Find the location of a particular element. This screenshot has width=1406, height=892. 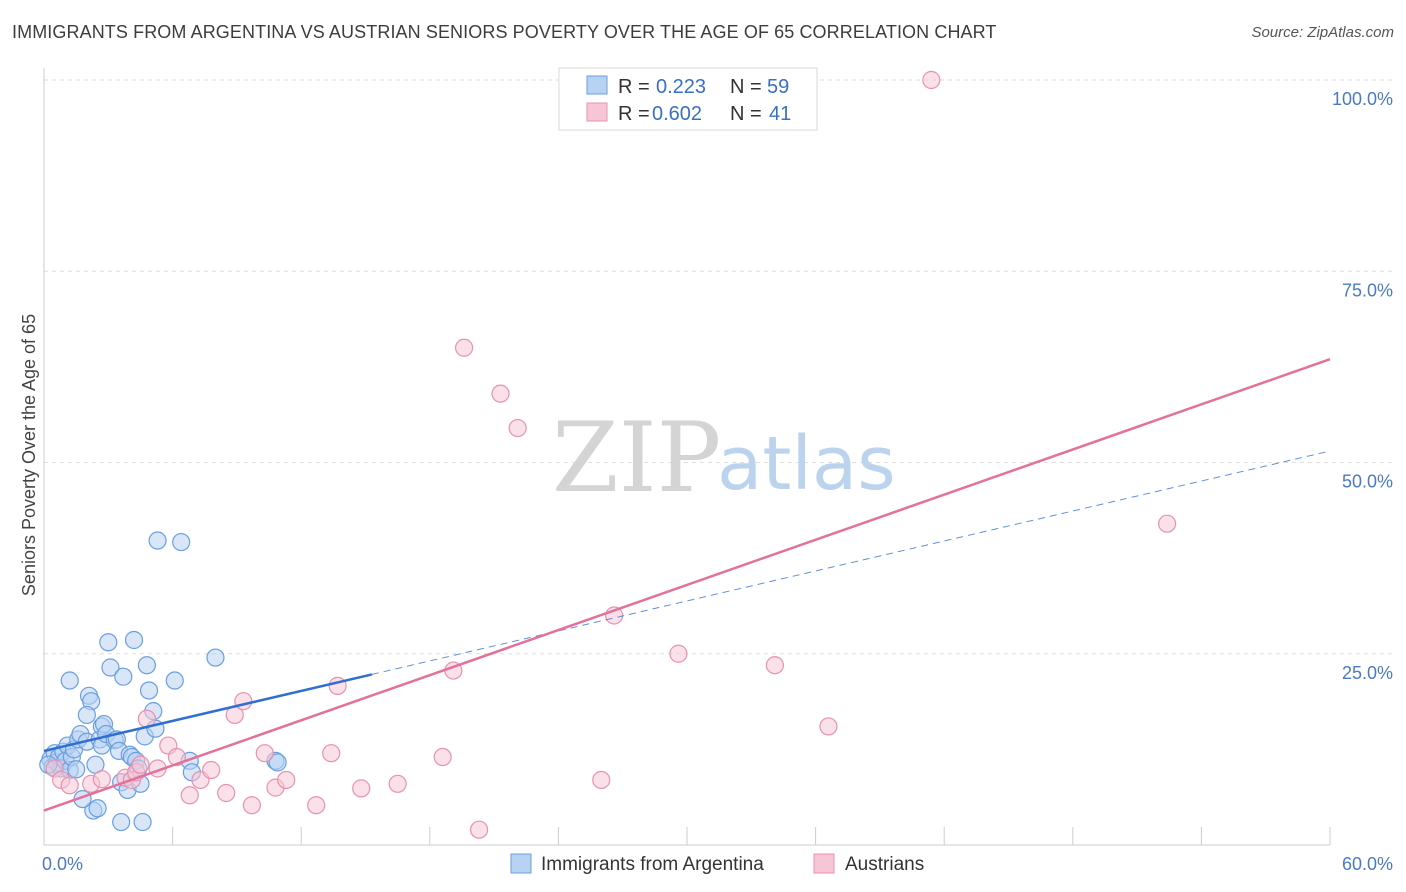

legend-n-value-austrians: 41 is located at coordinates (780, 114).